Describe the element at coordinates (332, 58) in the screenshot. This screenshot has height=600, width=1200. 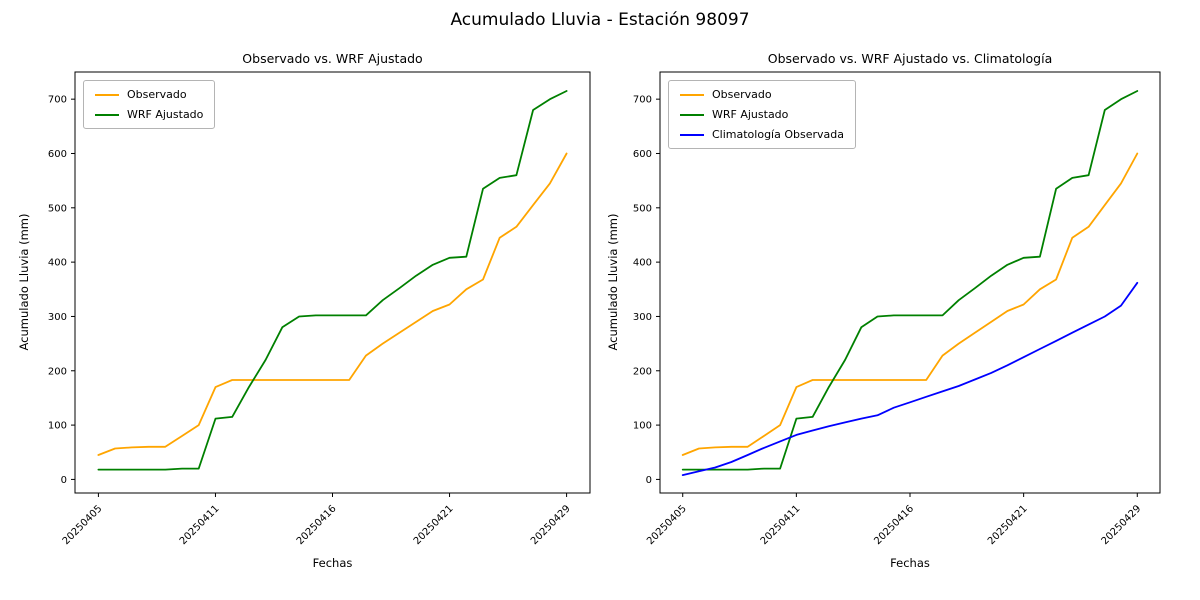
I see `chart-title: Observado vs. WRF Ajustado` at that location.